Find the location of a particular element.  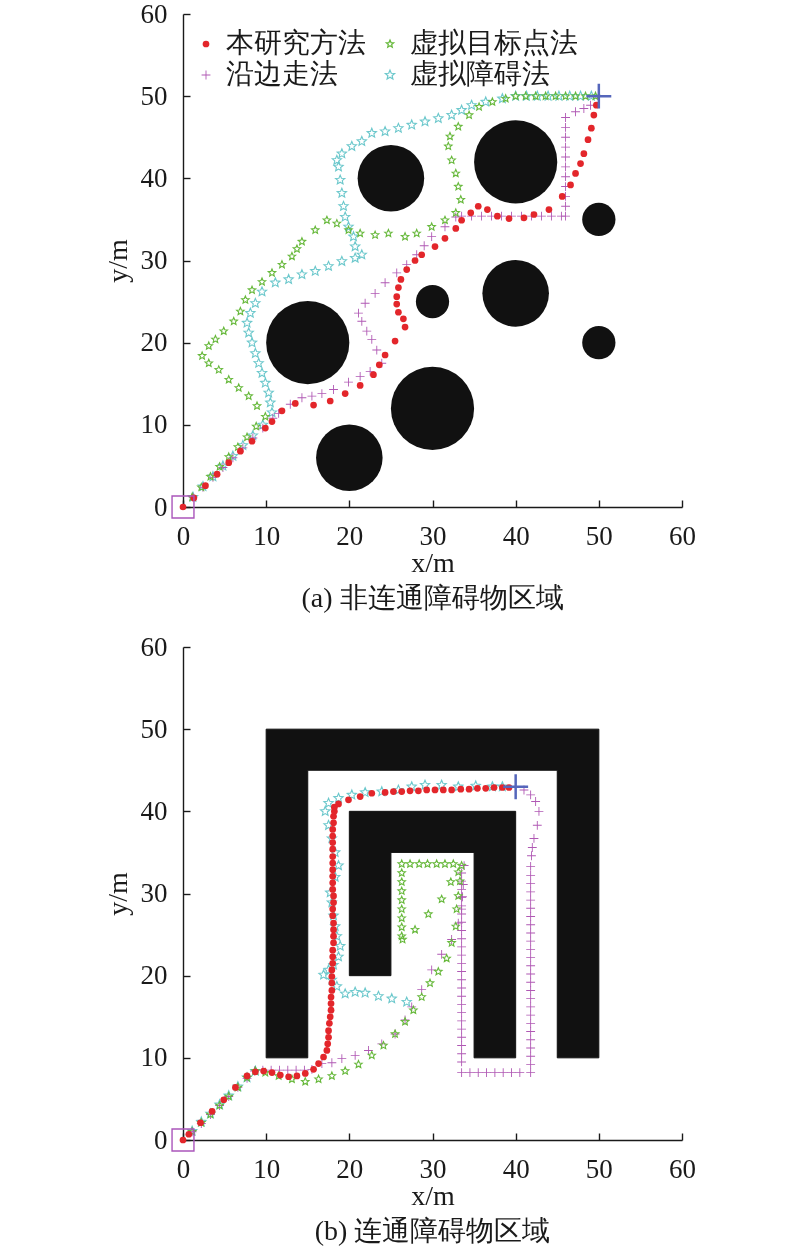

text: (a) 非连通障碍物区域 is located at coordinates (432, 597).